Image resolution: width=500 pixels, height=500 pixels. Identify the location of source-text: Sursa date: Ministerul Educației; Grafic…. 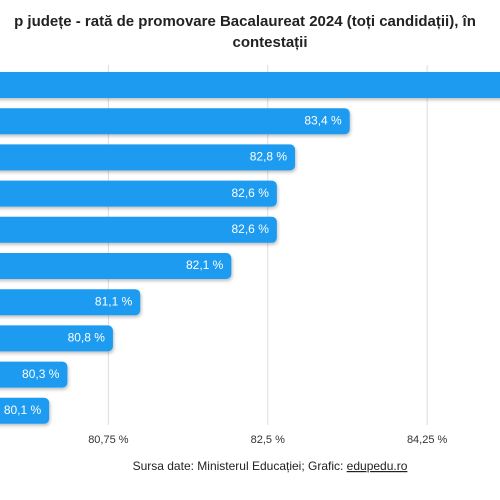
(240, 466).